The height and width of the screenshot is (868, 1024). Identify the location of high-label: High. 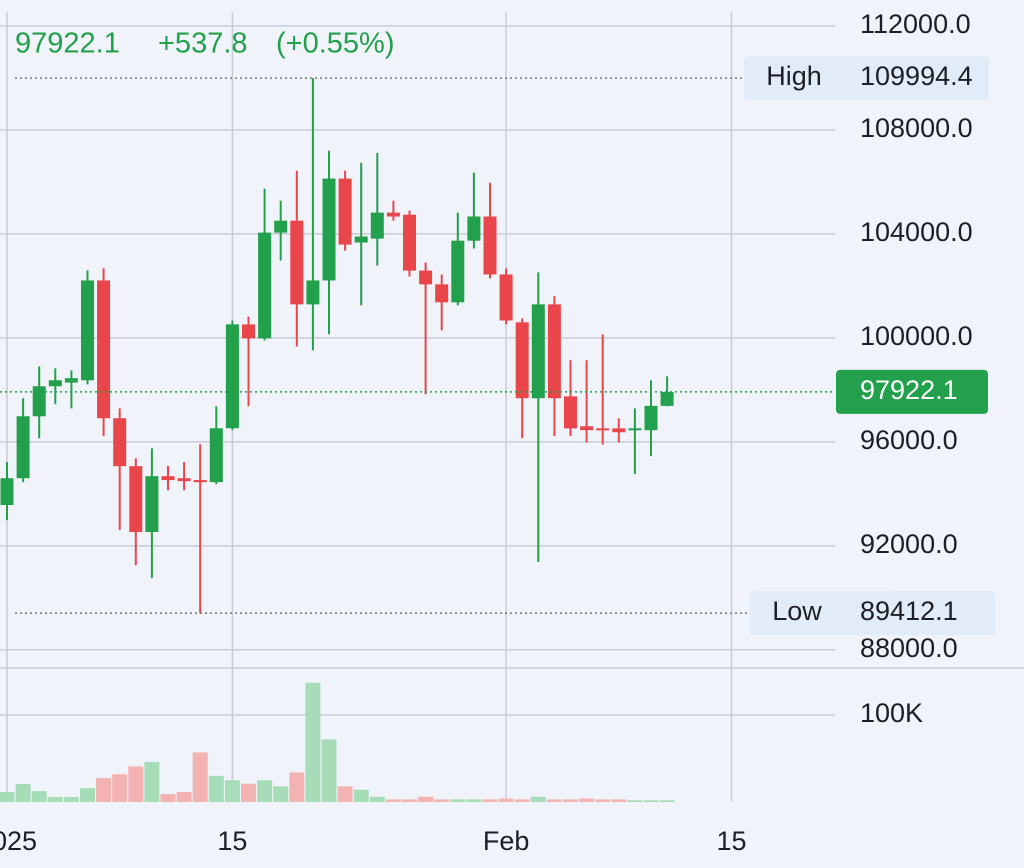
(794, 76).